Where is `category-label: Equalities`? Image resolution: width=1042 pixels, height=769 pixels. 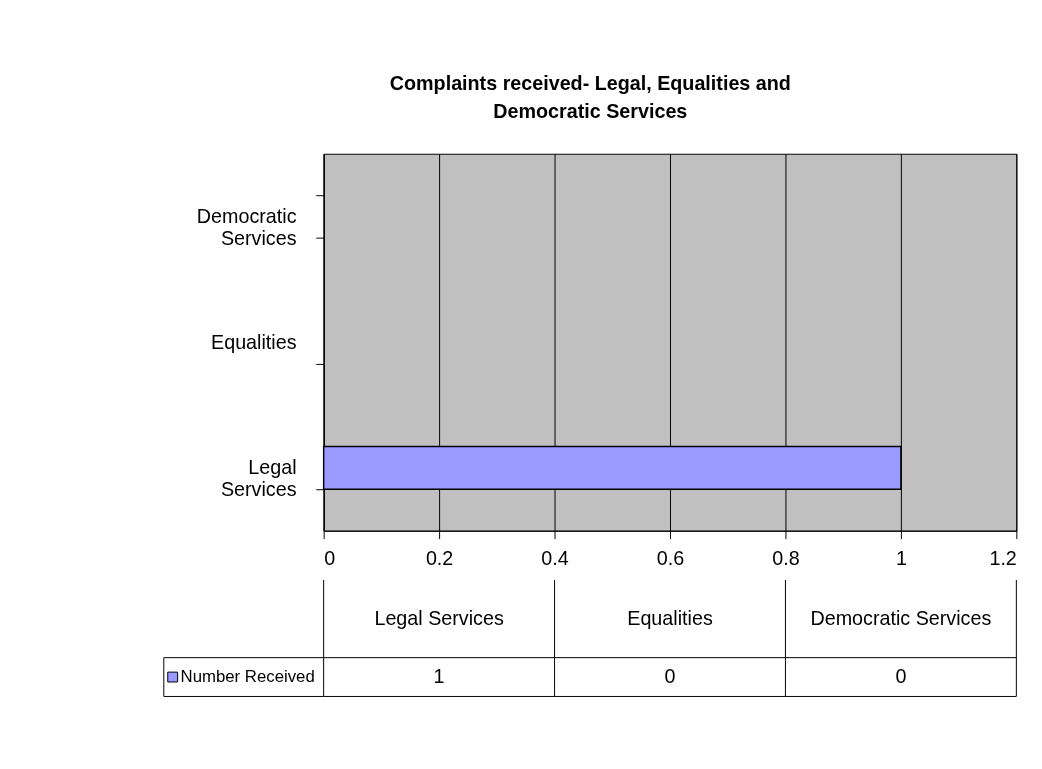
category-label: Equalities is located at coordinates (670, 617).